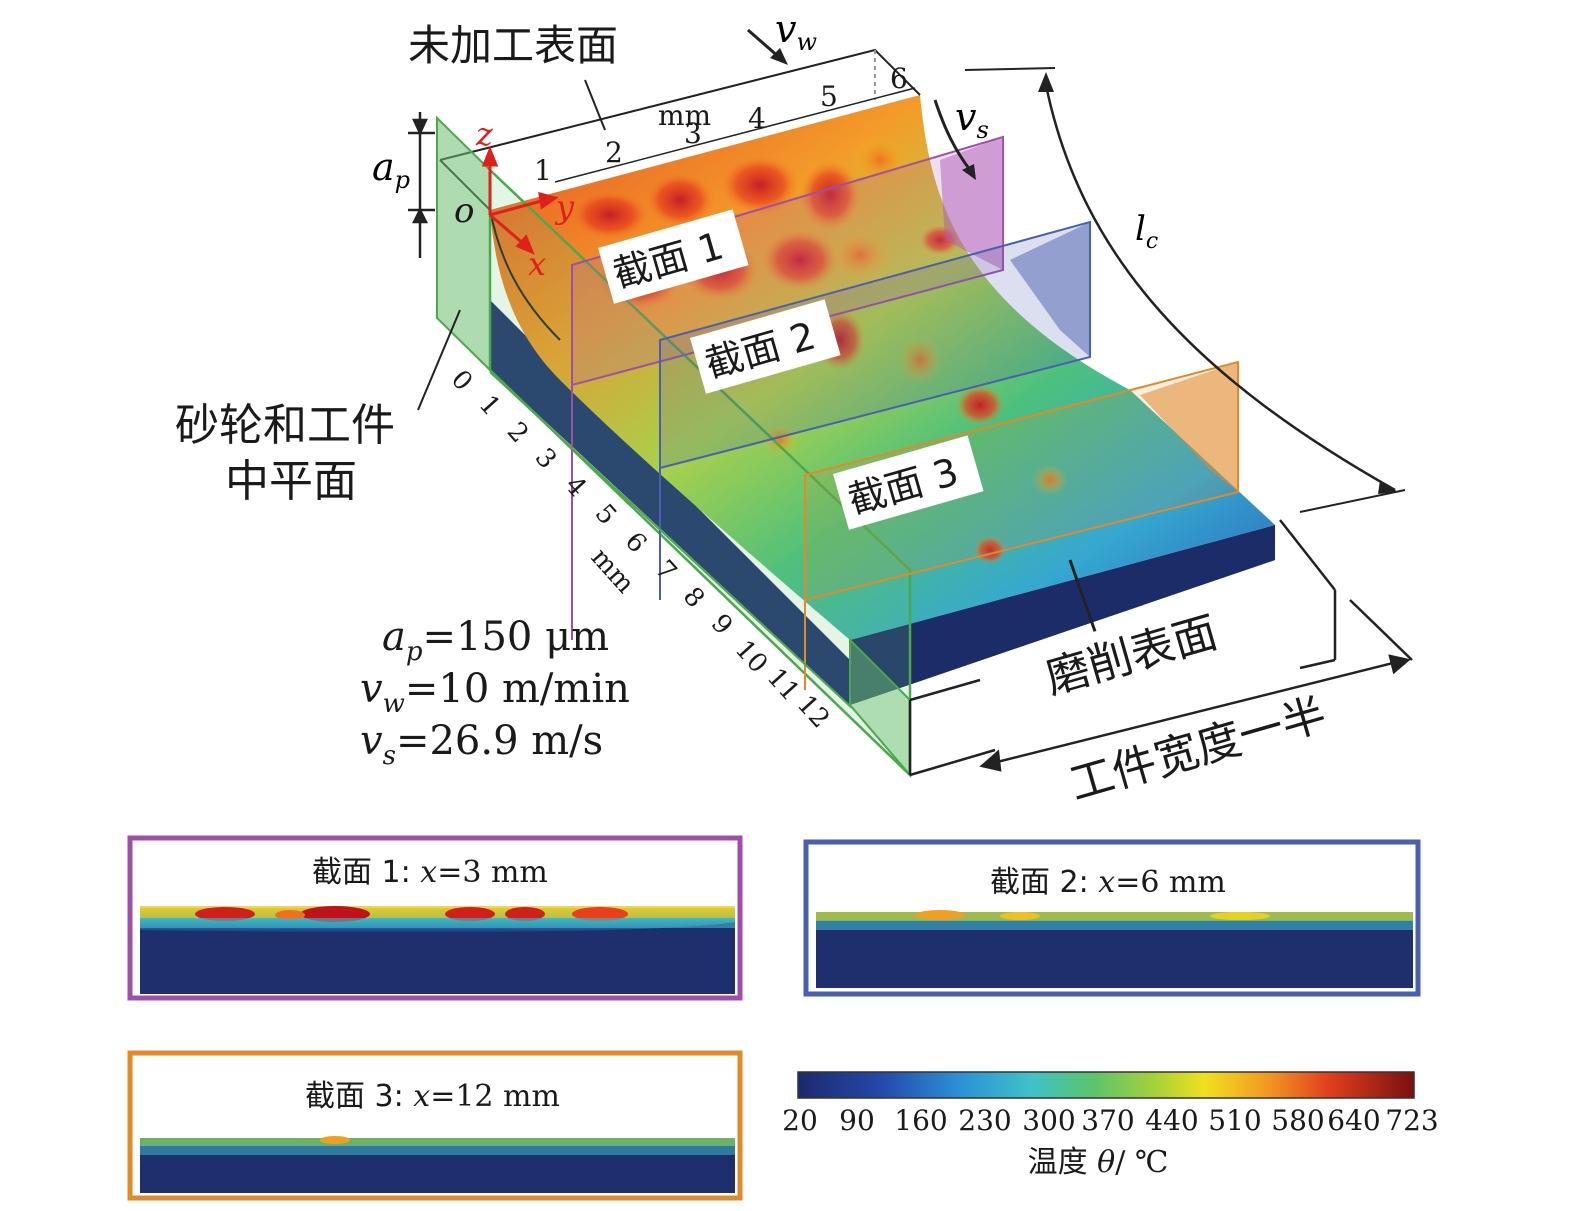  What do you see at coordinates (1108, 882) in the screenshot?
I see `panel-2-title: 截面 2: x=6 mm` at bounding box center [1108, 882].